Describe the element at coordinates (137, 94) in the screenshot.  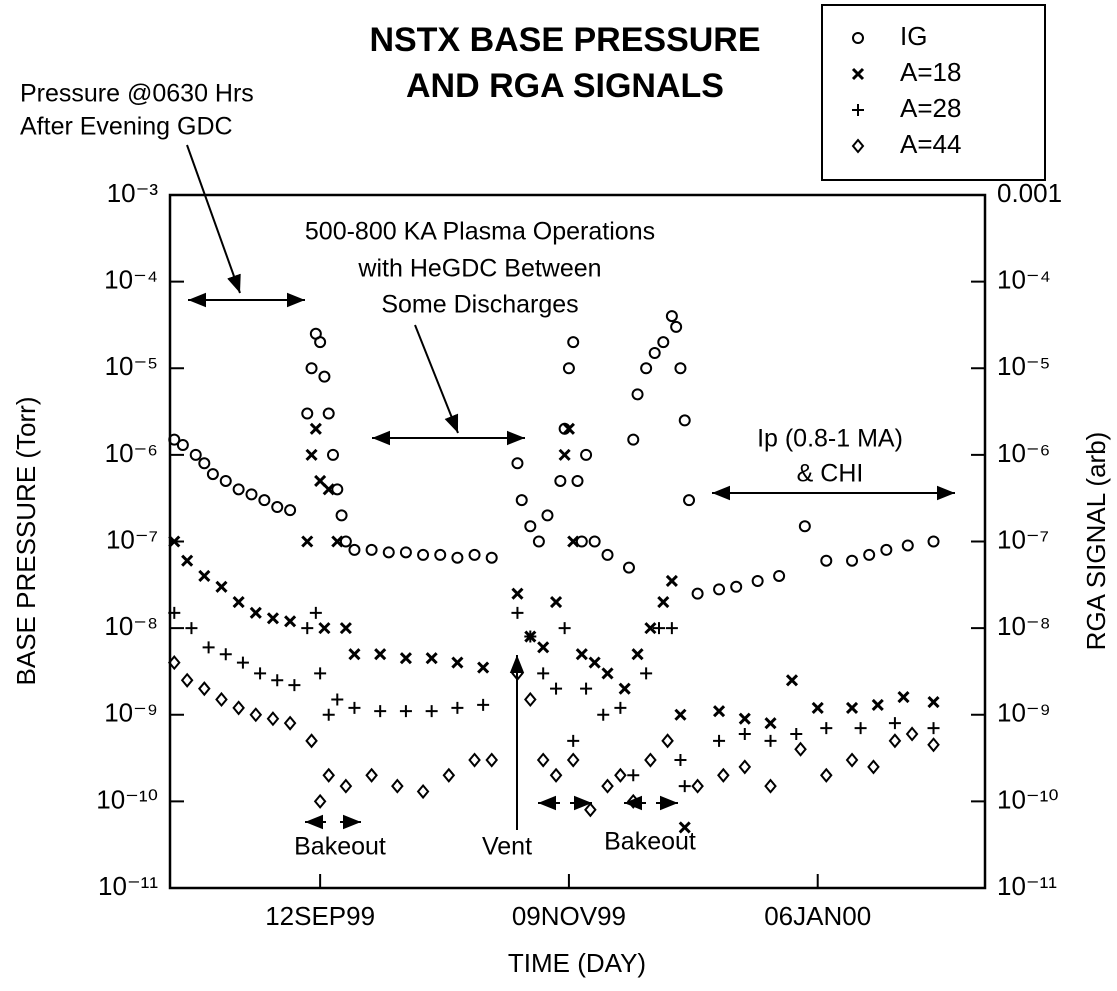
I see `annotation: Pressure @0630 Hrs` at that location.